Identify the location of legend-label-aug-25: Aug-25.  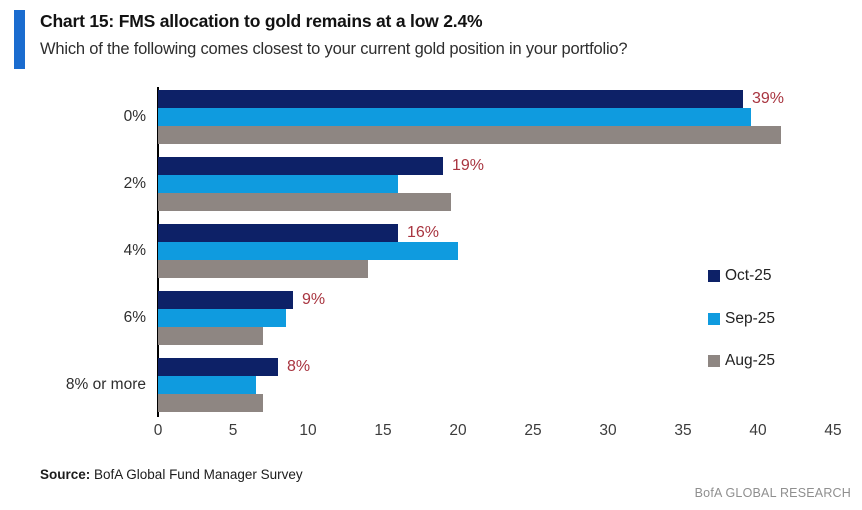
(750, 360).